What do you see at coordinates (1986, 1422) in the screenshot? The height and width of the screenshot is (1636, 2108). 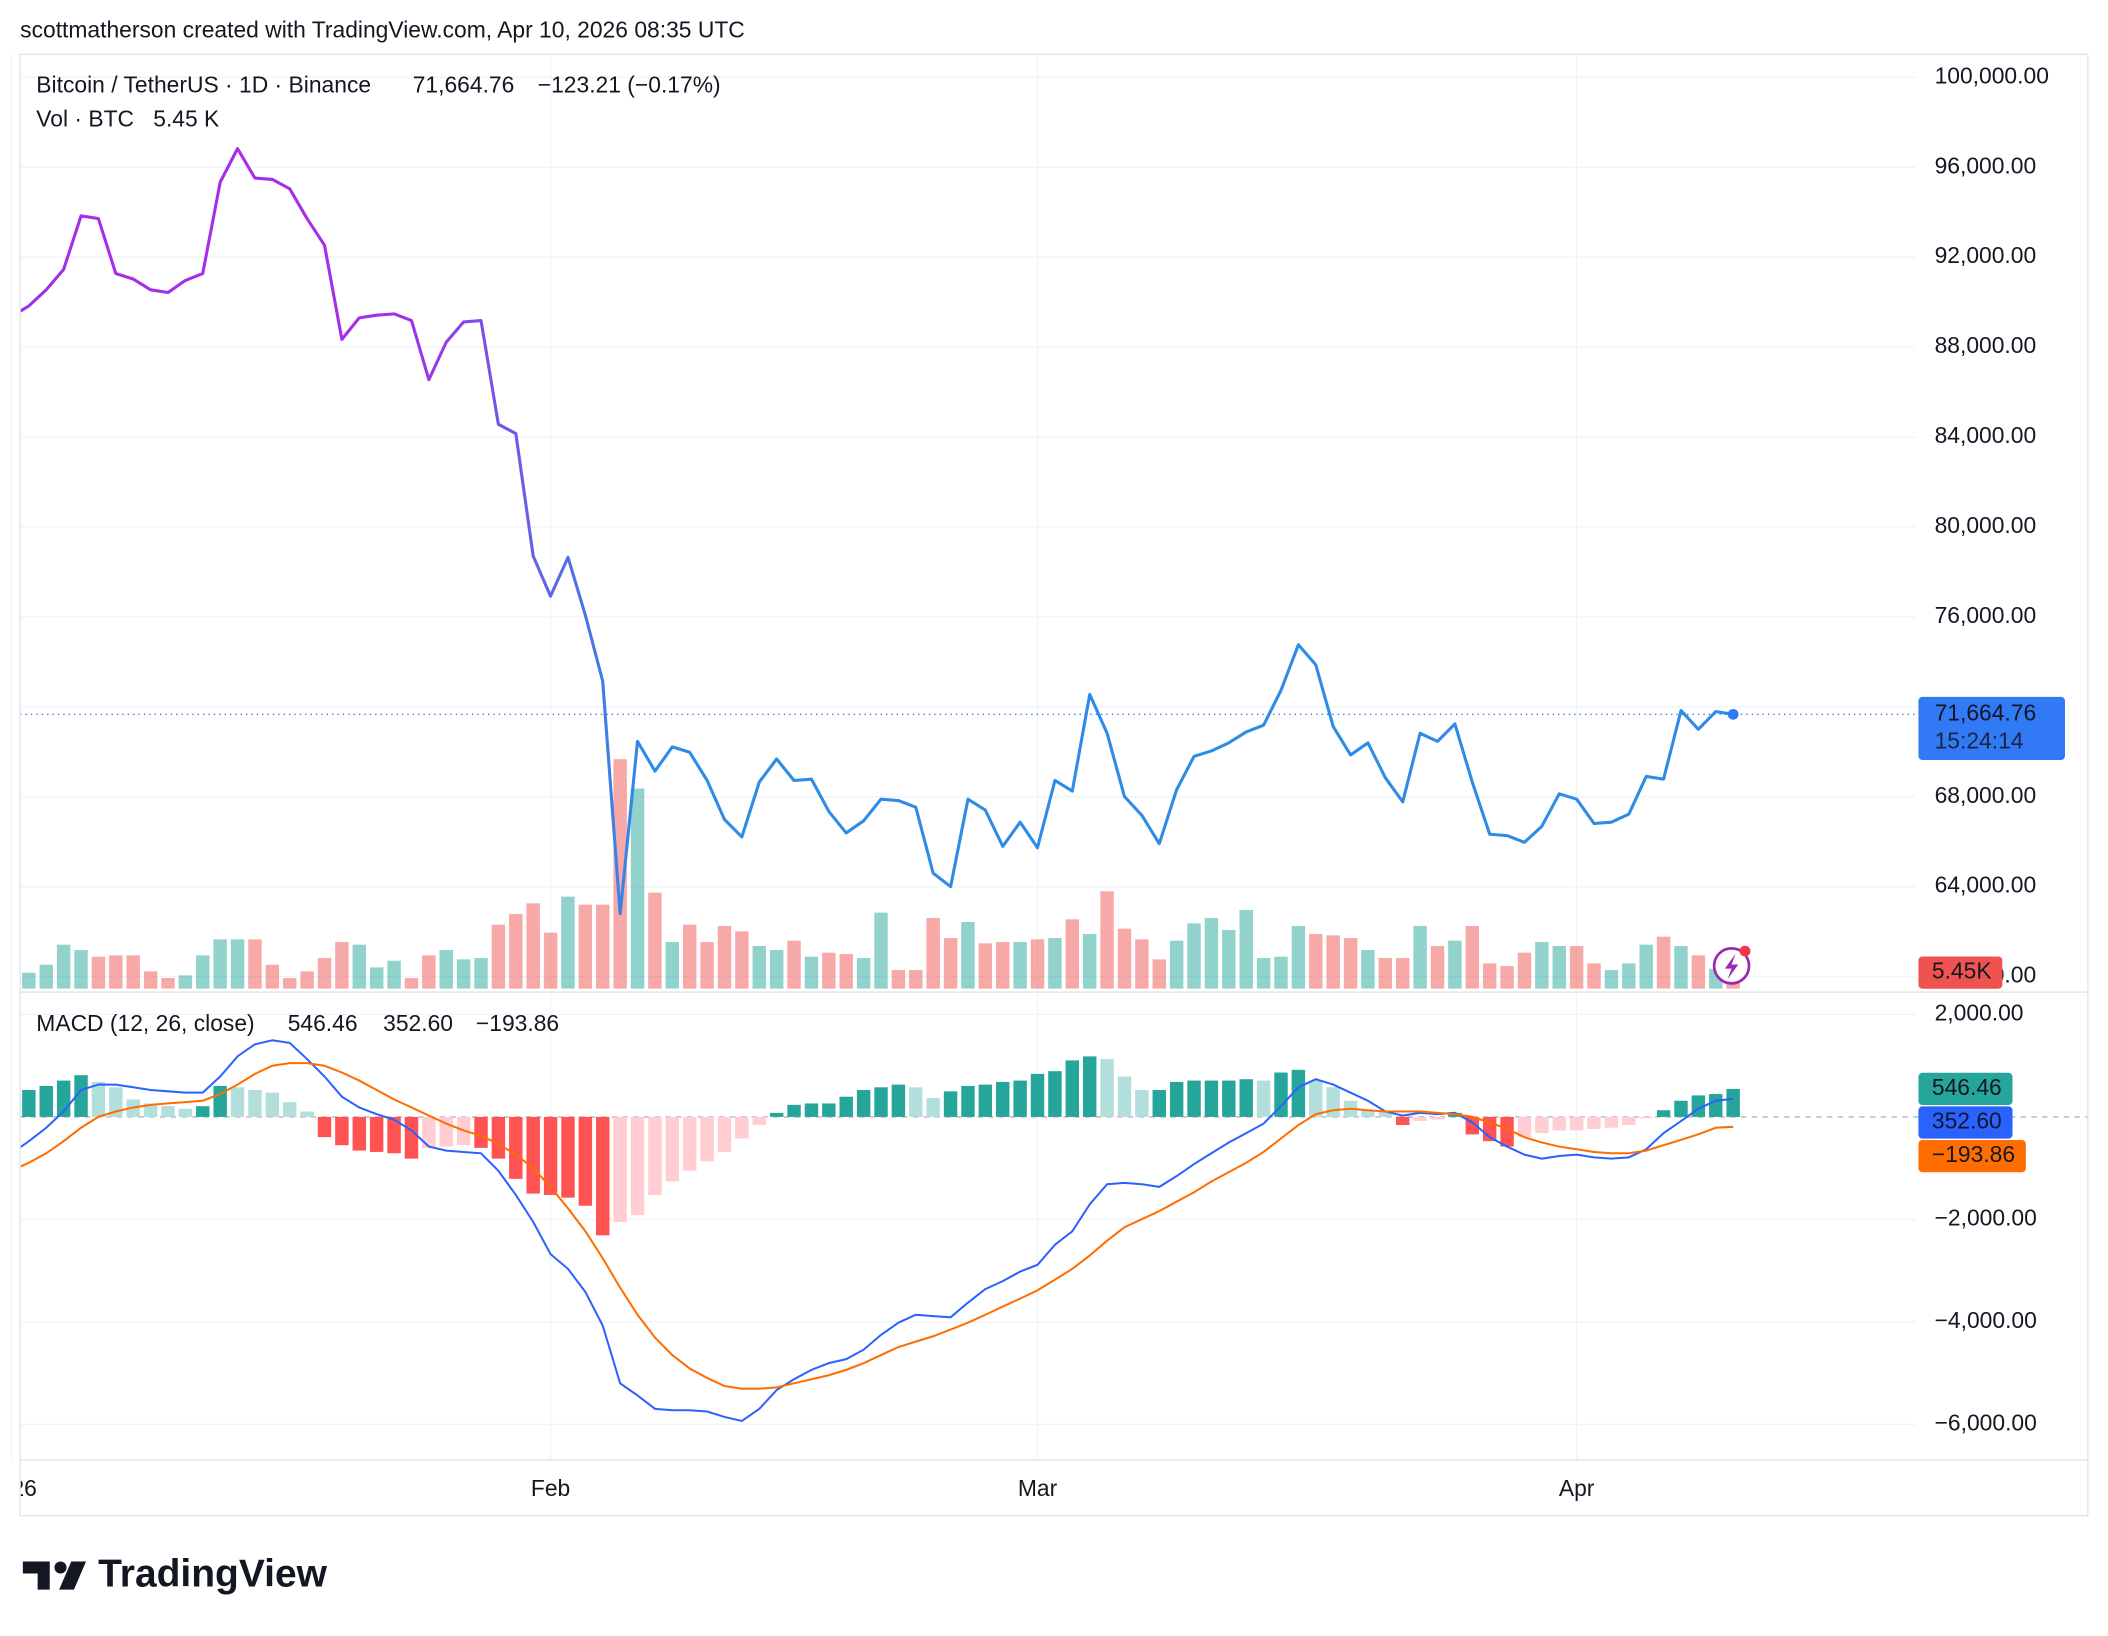 I see `y-tick-label: −6,000.00` at bounding box center [1986, 1422].